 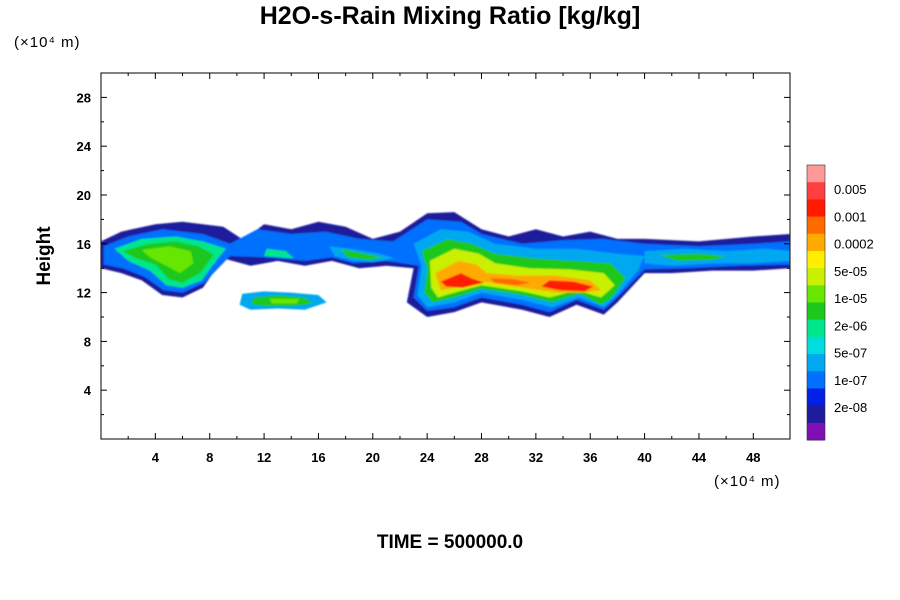 What do you see at coordinates (510, 282) in the screenshot?
I see `core-dorange` at bounding box center [510, 282].